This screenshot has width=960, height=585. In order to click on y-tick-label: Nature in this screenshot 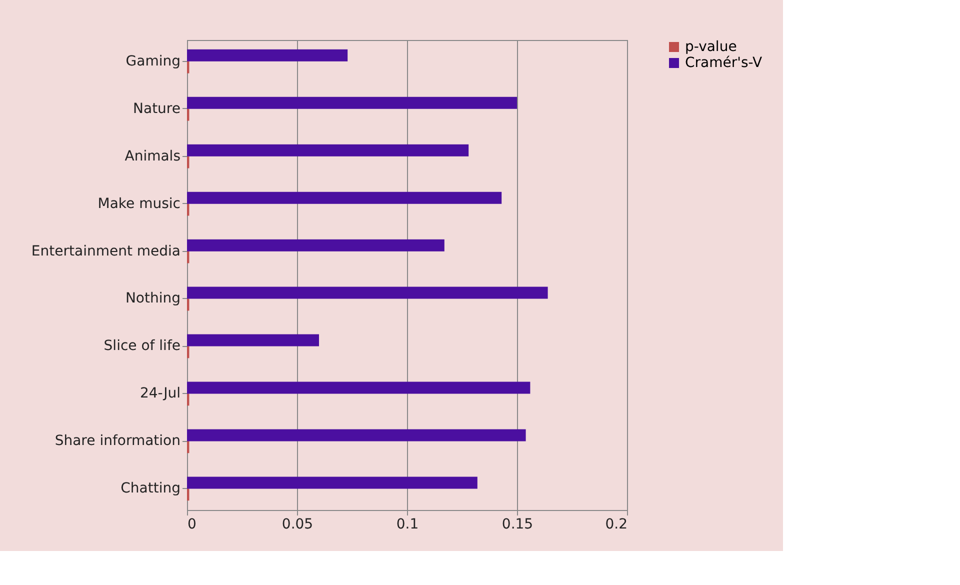, I will do `click(156, 108)`.